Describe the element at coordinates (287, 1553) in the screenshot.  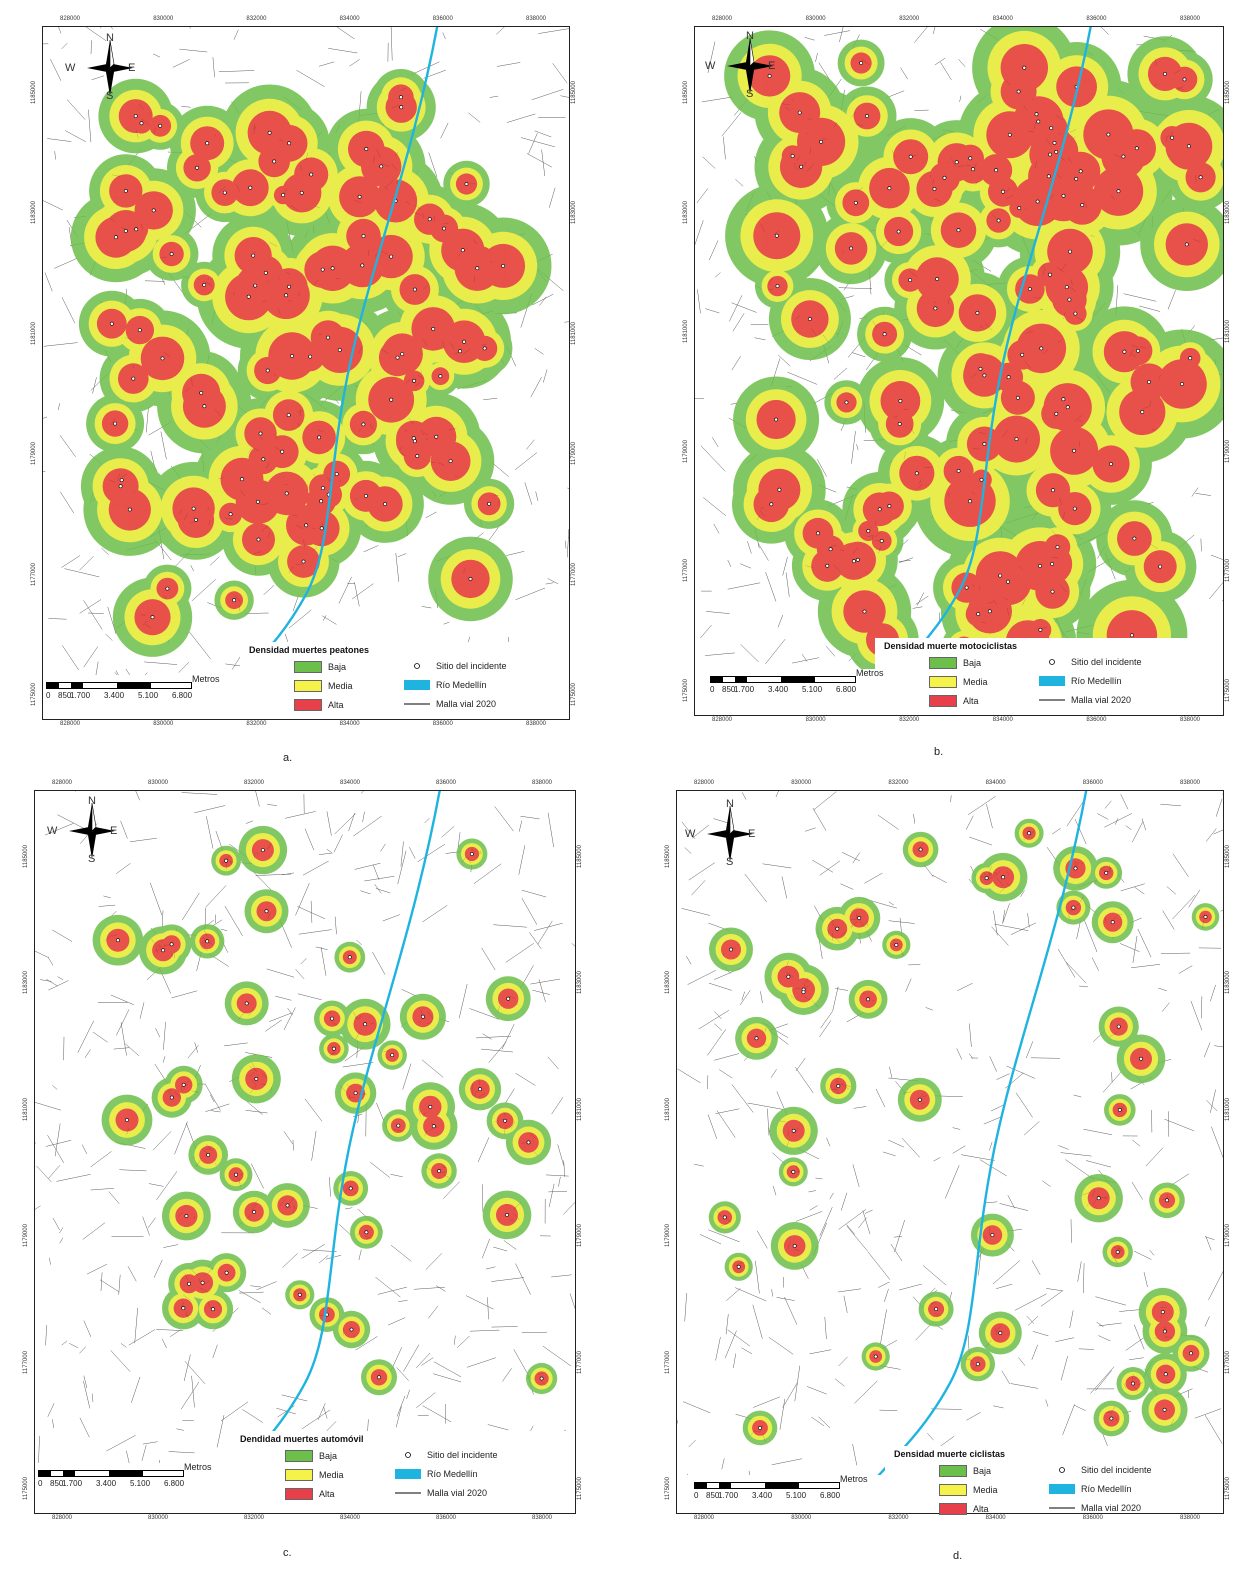
I see `panel-caption: c.` at that location.